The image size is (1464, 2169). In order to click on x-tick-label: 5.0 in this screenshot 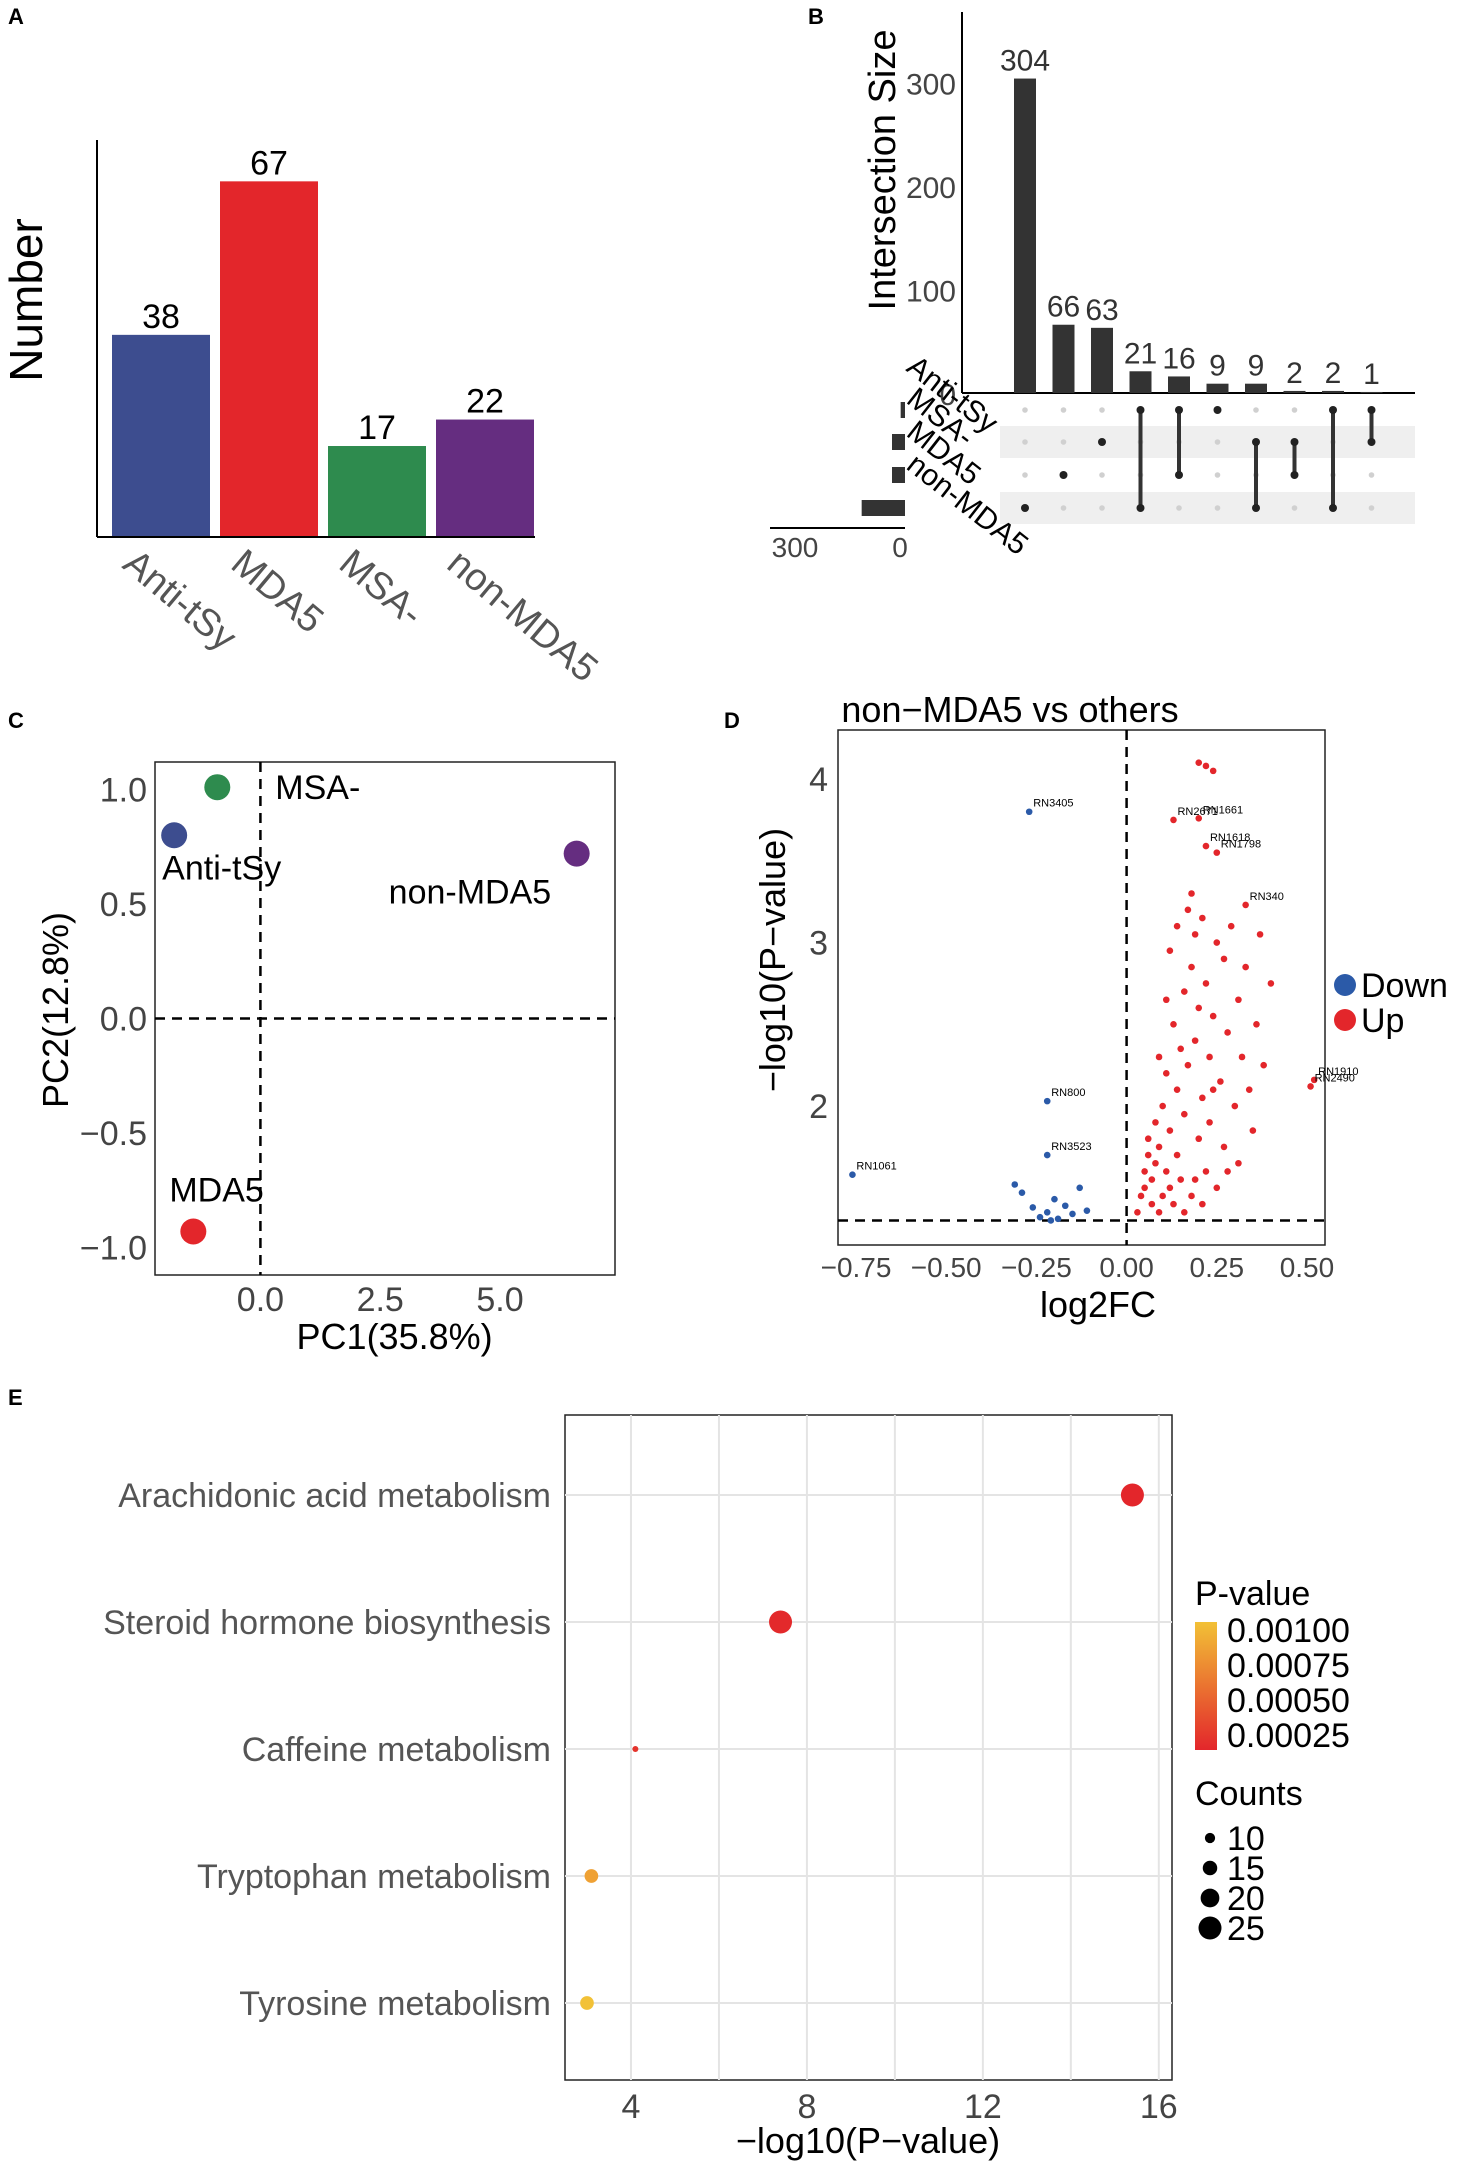, I will do `click(499, 1300)`.